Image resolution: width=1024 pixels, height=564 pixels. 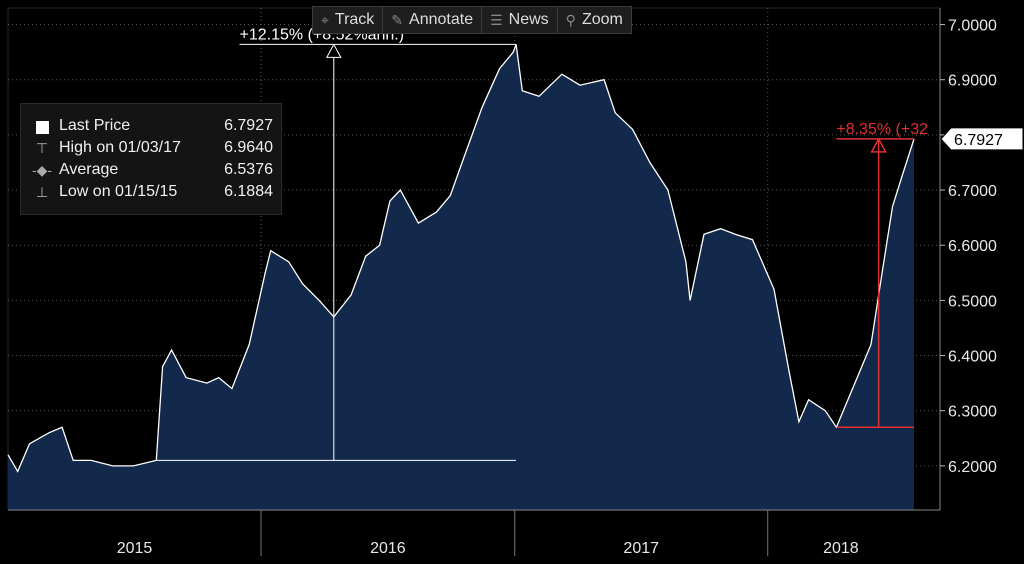 What do you see at coordinates (42, 148) in the screenshot?
I see `high-marker-icon: ⊤` at bounding box center [42, 148].